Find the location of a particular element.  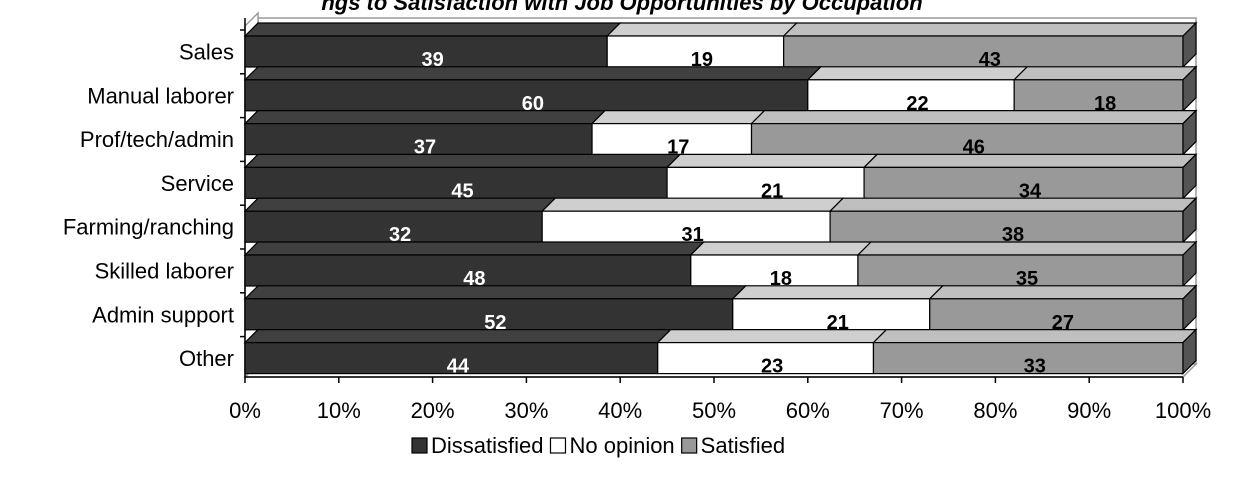

bar-row: 45 21 34 is located at coordinates (720, 177).